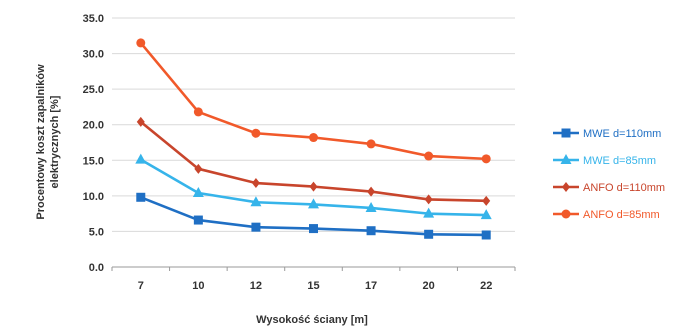  I want to click on x-tick-label: 7, so click(141, 286).